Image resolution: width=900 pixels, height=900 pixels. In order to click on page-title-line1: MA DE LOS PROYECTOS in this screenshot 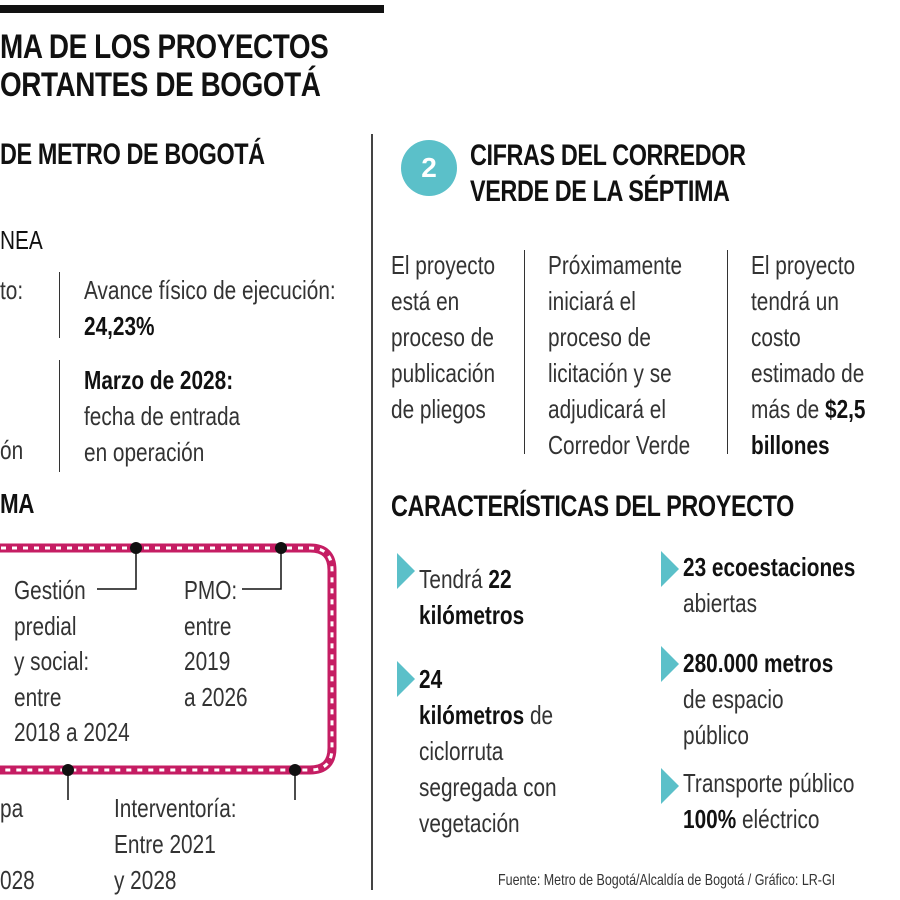, I will do `click(164, 47)`.